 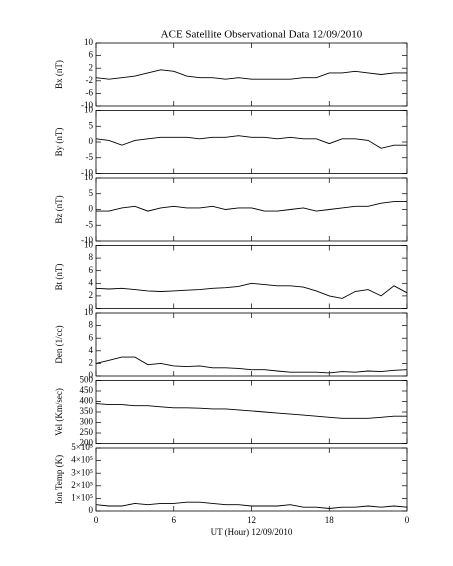 What do you see at coordinates (90, 80) in the screenshot?
I see `y-tick-label: -2` at bounding box center [90, 80].